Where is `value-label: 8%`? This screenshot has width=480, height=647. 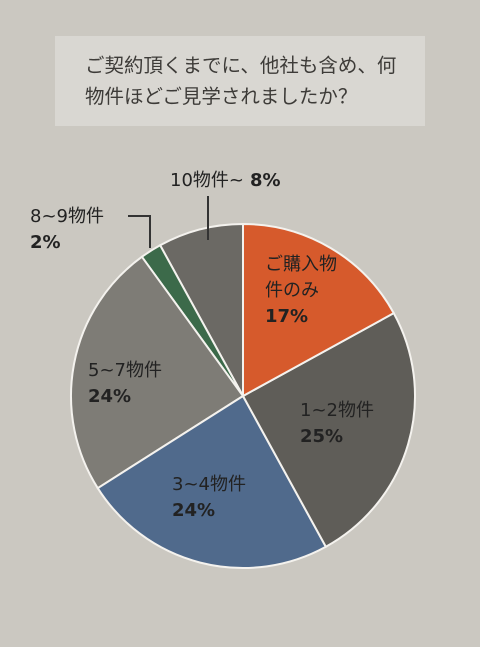
value-label: 8% is located at coordinates (265, 180).